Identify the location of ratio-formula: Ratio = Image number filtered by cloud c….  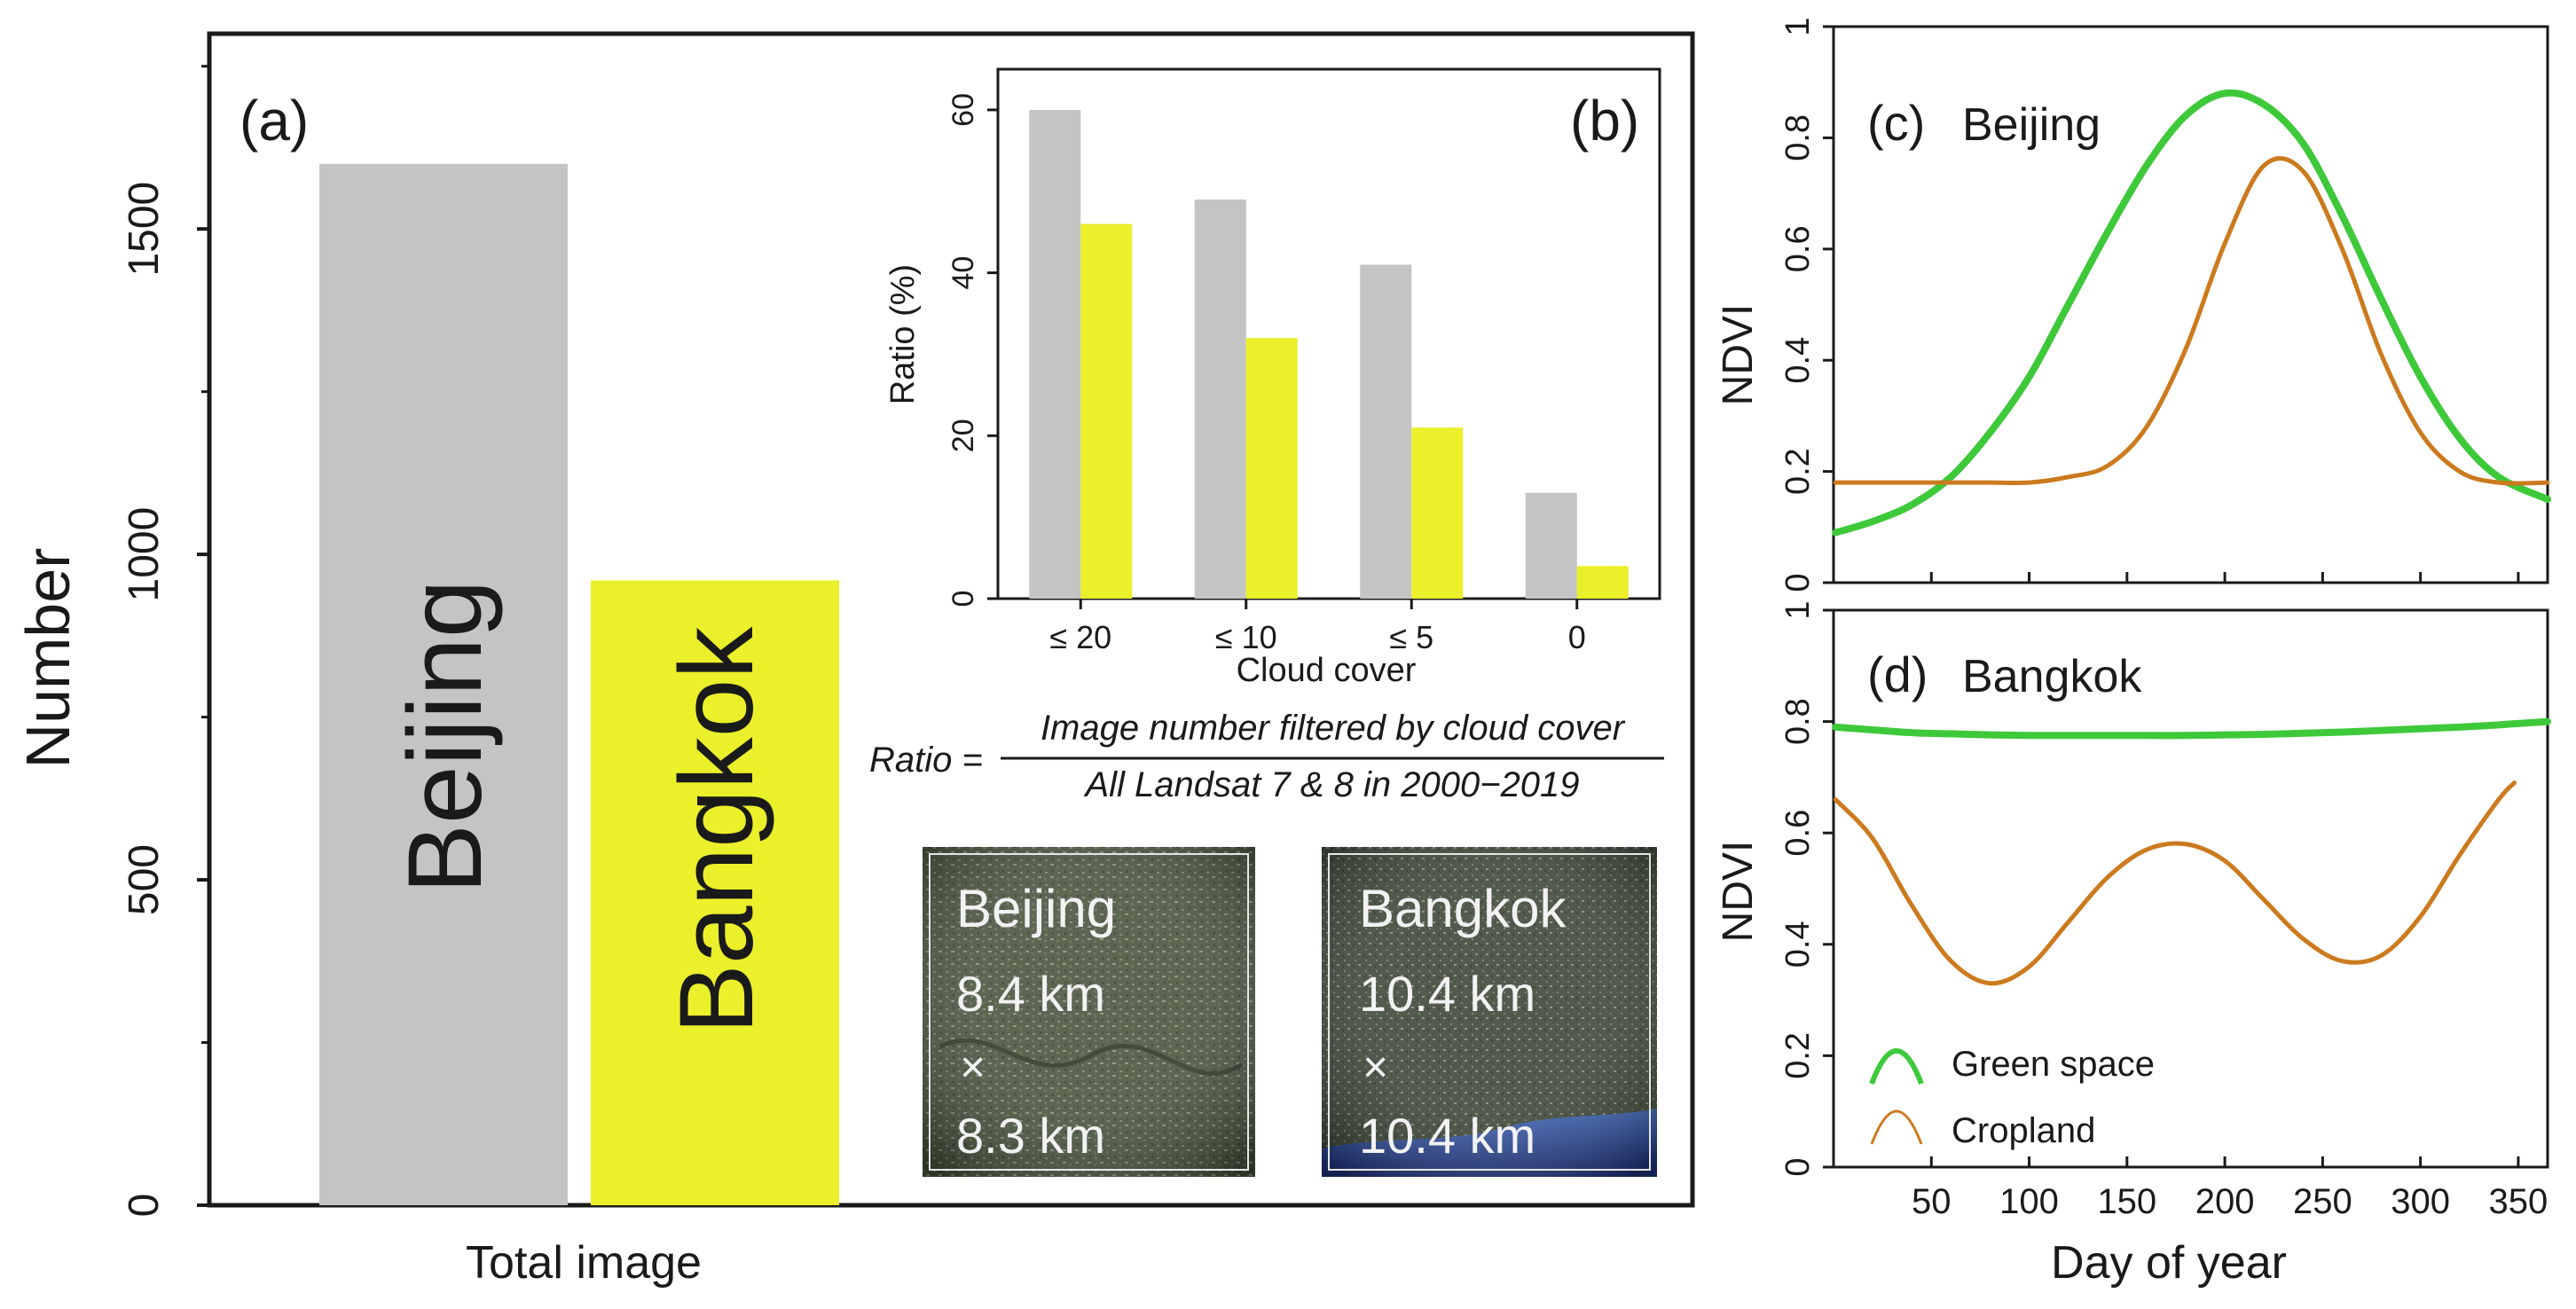
(1266, 756).